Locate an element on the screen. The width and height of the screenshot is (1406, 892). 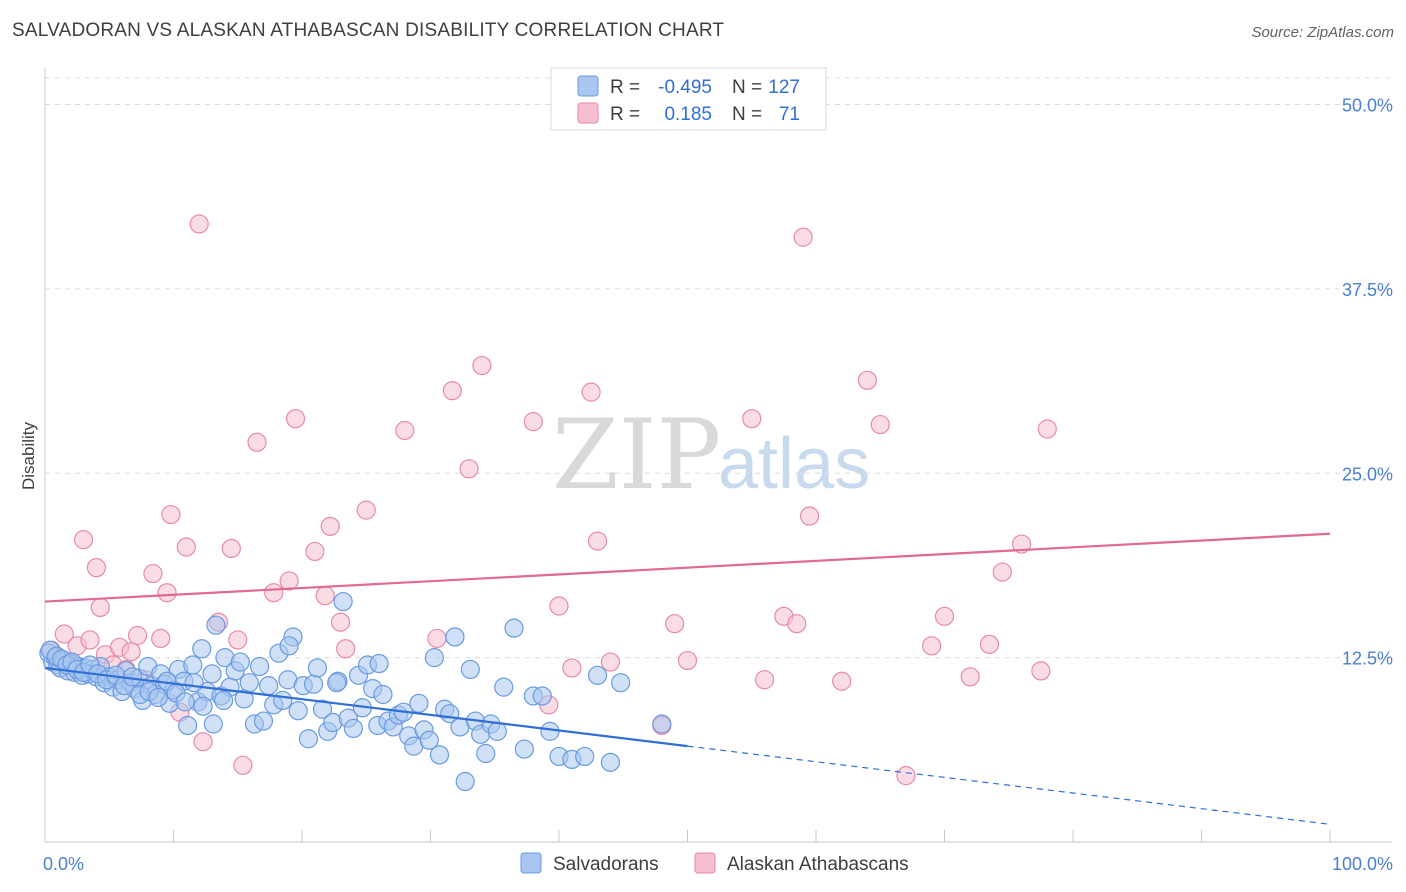
watermark-zip-text: ZIP is located at coordinates (636, 455).